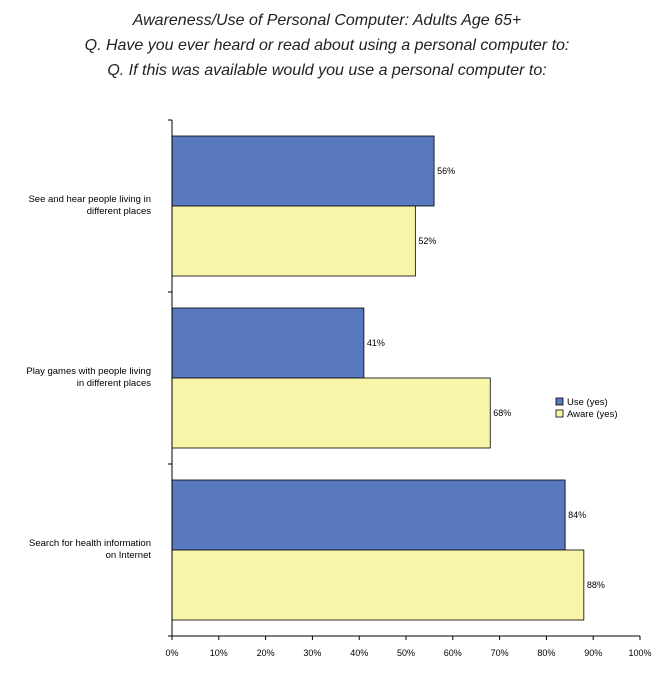 This screenshot has width=654, height=675. Describe the element at coordinates (446, 171) in the screenshot. I see `data-label: 56%` at that location.